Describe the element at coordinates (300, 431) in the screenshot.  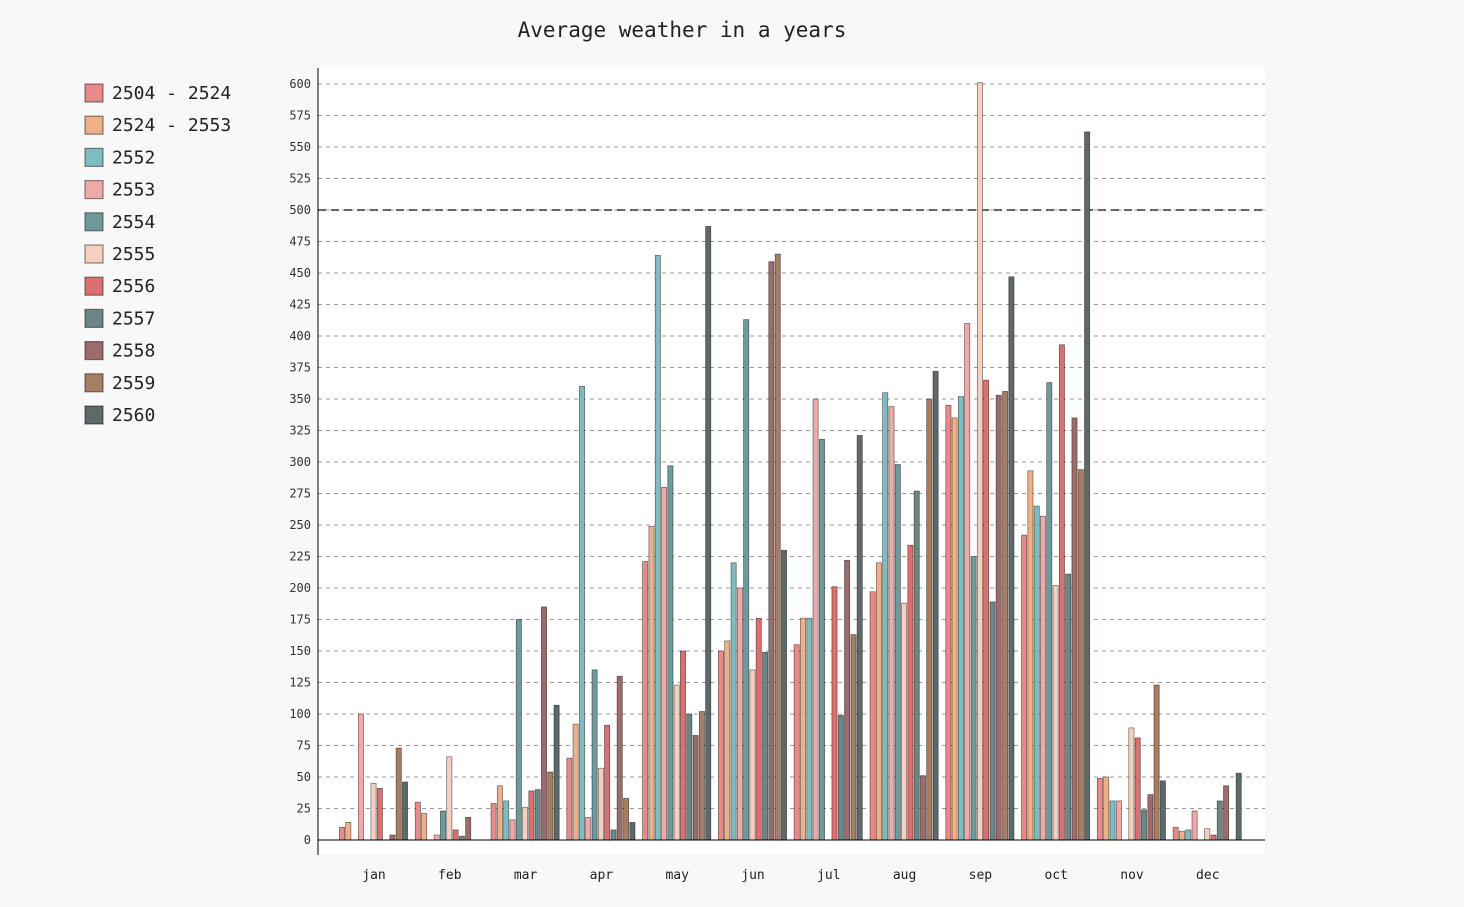
I see `y-tick-label: 325` at that location.